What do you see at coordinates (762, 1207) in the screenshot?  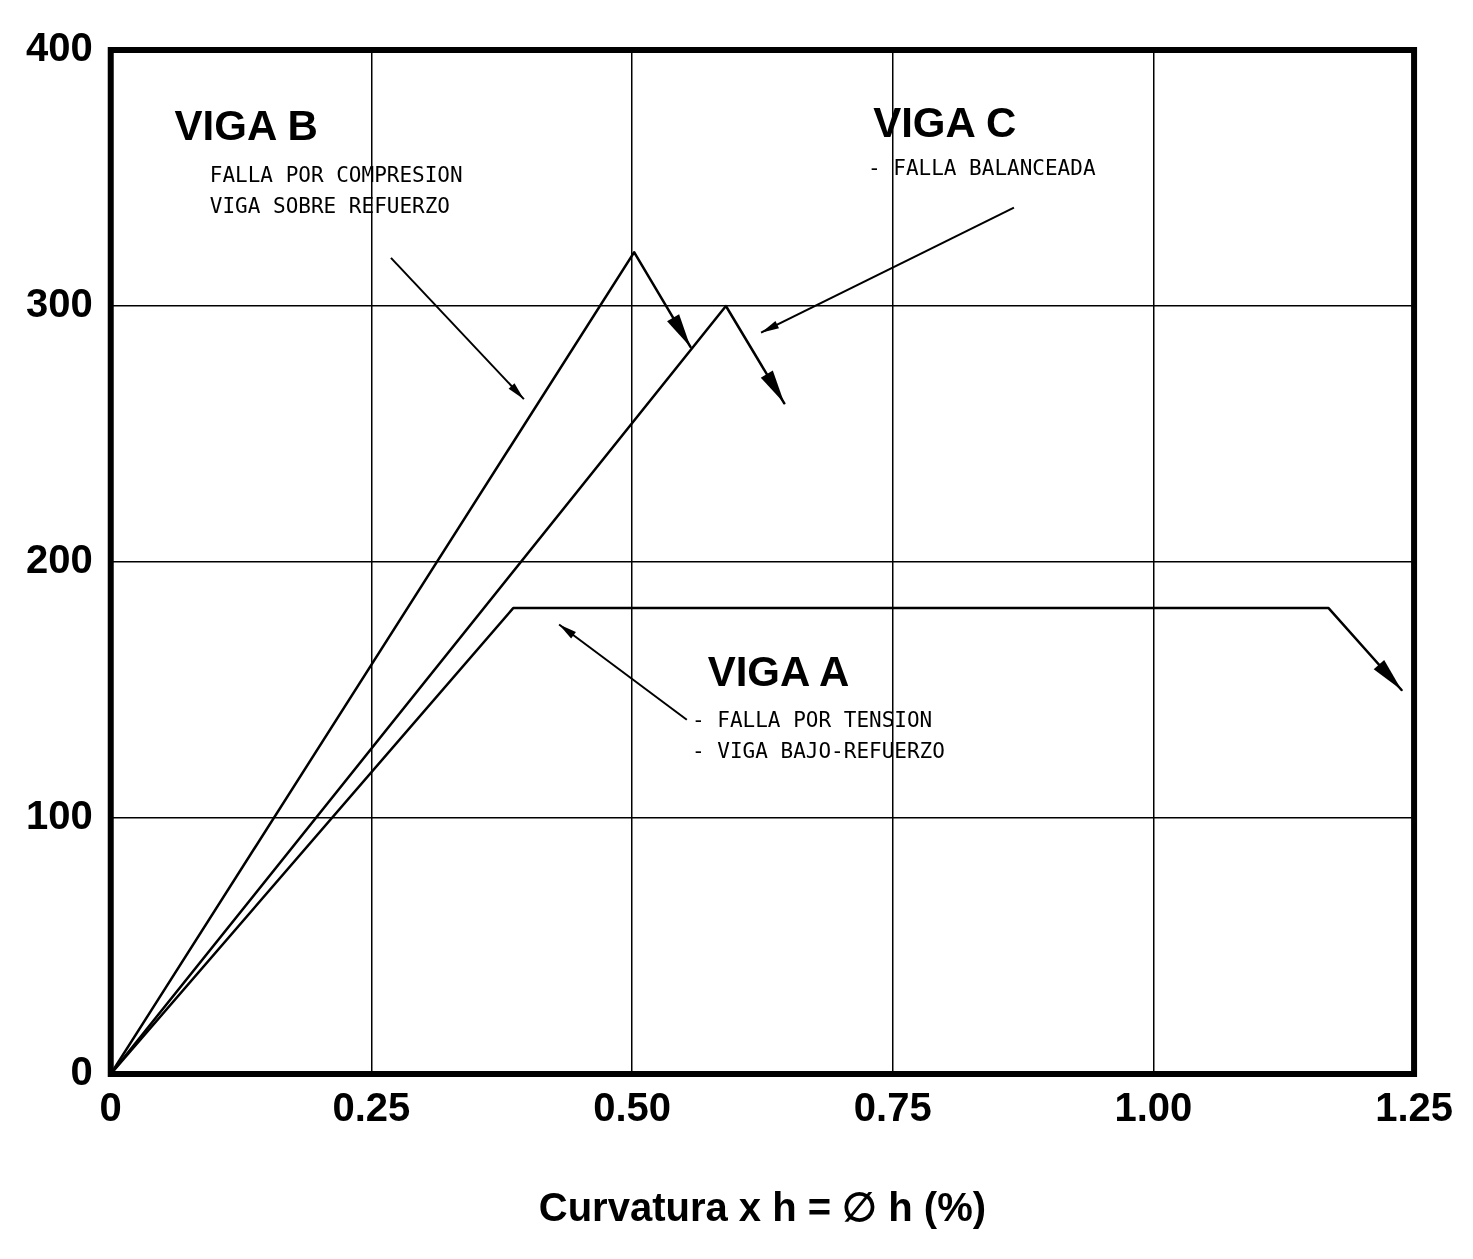 I see `x-axis-title: Curvatura x h = ∅ h (%)` at bounding box center [762, 1207].